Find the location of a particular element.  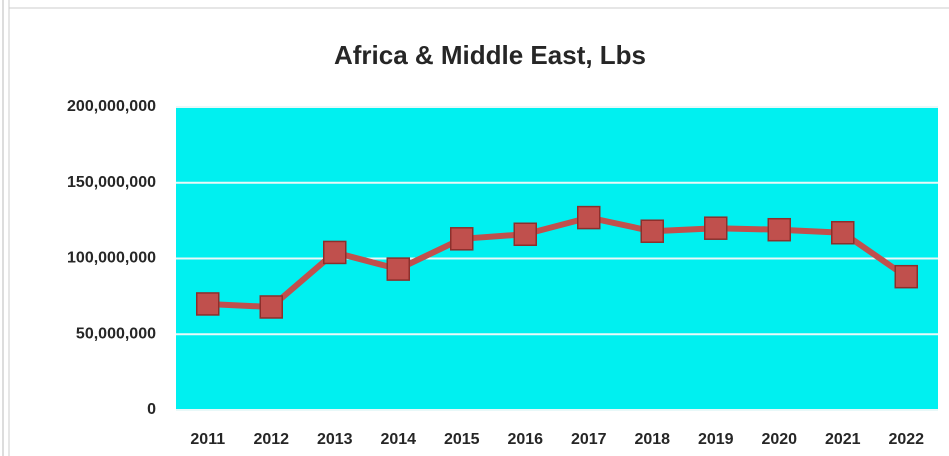

x-tick-label: 2016 is located at coordinates (525, 439).